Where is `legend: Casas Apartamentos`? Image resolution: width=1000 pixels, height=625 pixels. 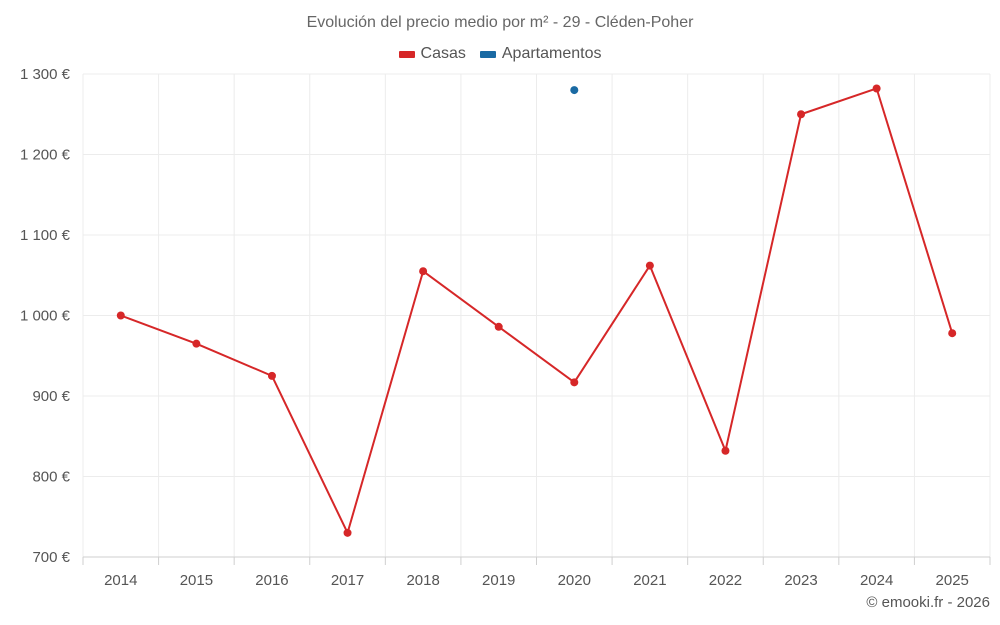
legend: Casas Apartamentos is located at coordinates (500, 54).